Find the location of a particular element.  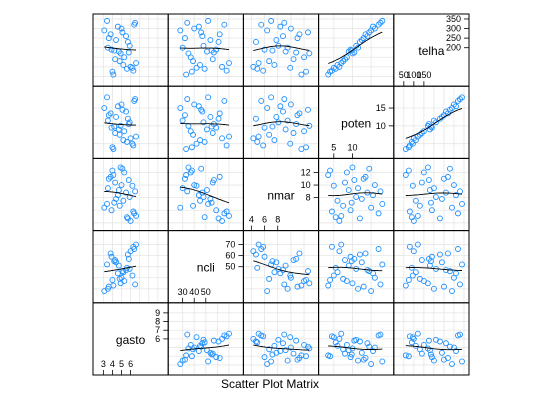

diagonal-tick-label-high-telha-0: 200 is located at coordinates (453, 48).